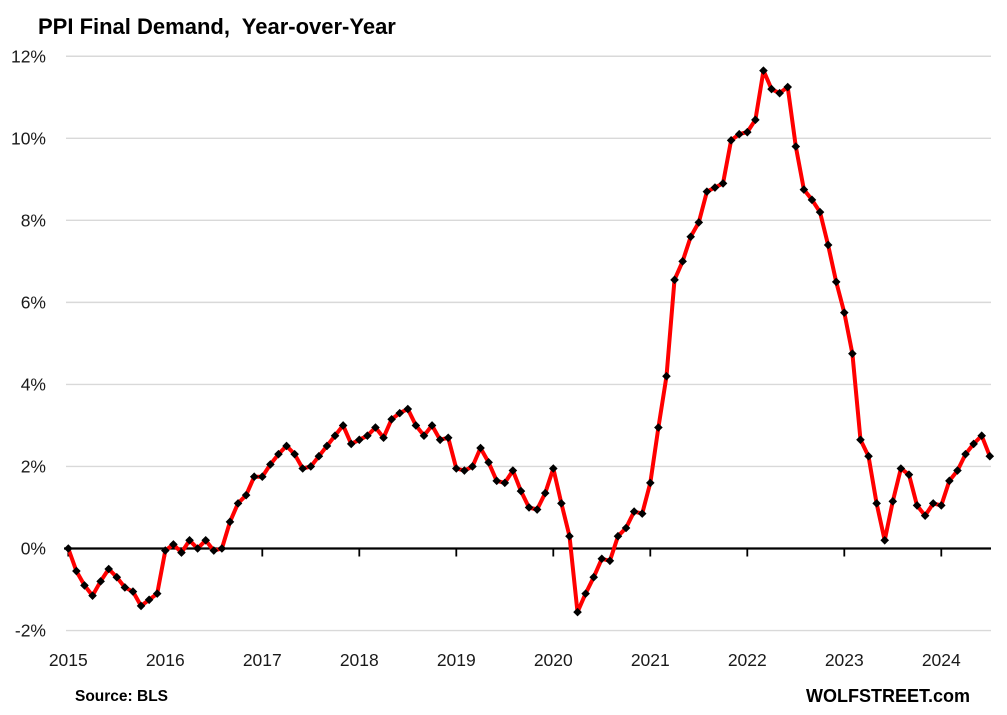 The height and width of the screenshot is (715, 1007). I want to click on x-axis-label: 2018, so click(359, 660).